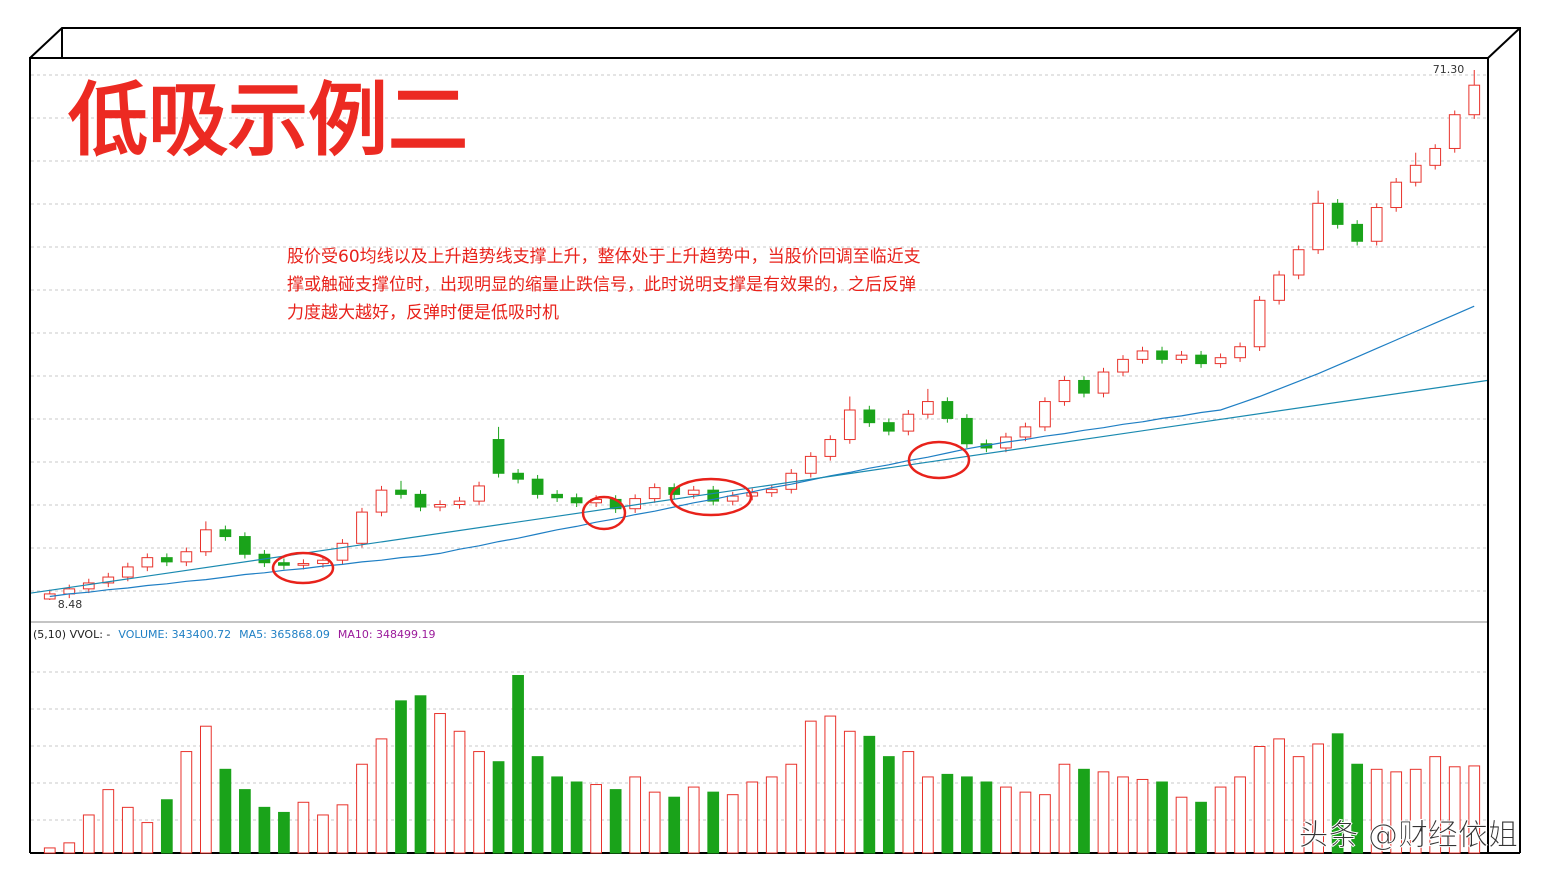 This screenshot has width=1550, height=880. What do you see at coordinates (174, 634) in the screenshot?
I see `legend-entry: VOLUME: 343400.72` at bounding box center [174, 634].